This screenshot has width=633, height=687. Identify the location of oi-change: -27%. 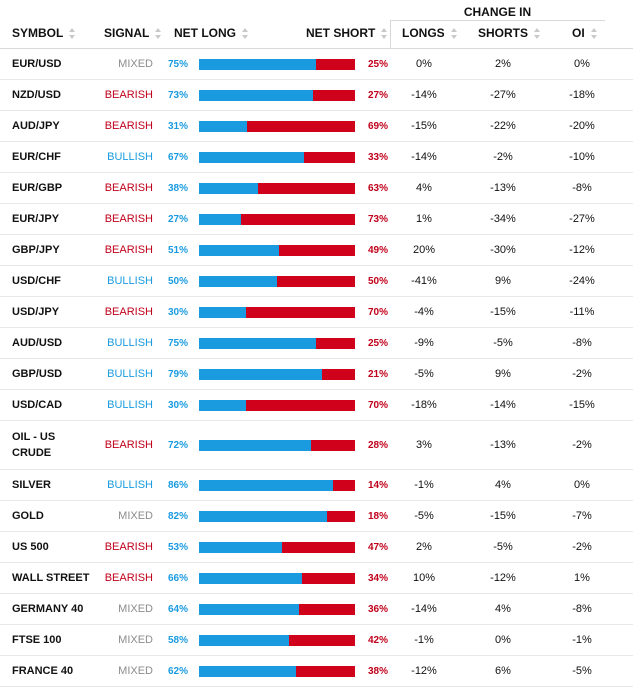
(582, 219).